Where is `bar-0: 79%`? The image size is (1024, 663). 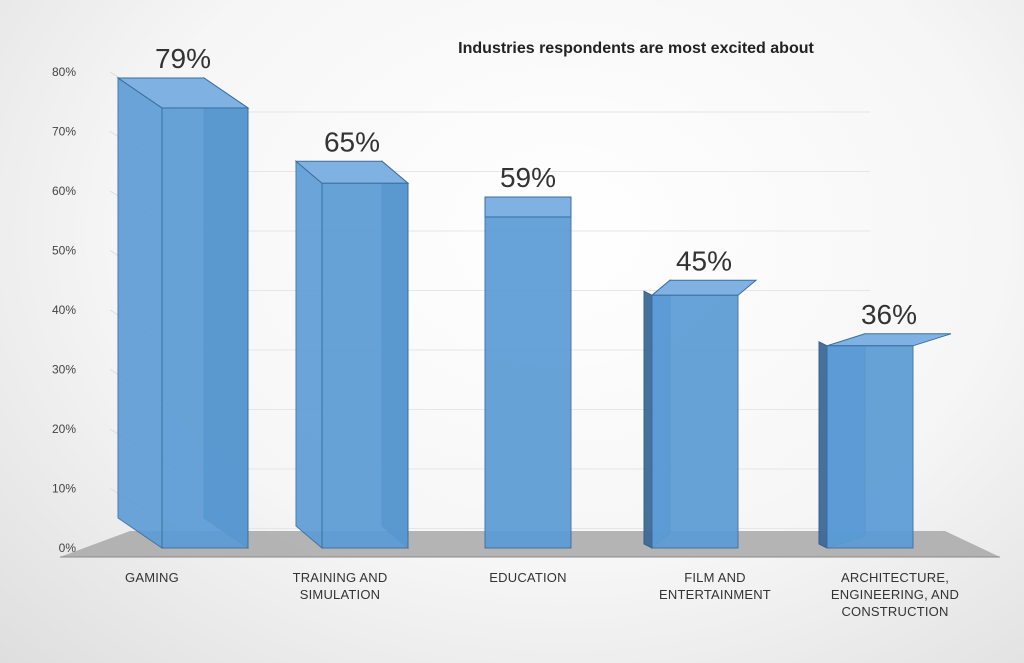
bar-0: 79% is located at coordinates (183, 296).